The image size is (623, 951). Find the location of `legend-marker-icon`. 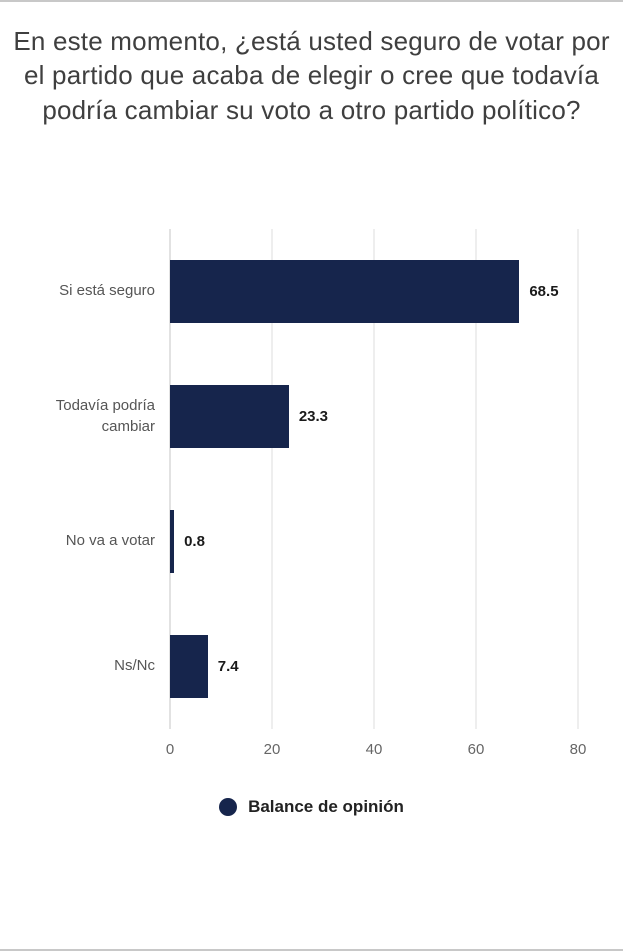

legend-marker-icon is located at coordinates (228, 806).